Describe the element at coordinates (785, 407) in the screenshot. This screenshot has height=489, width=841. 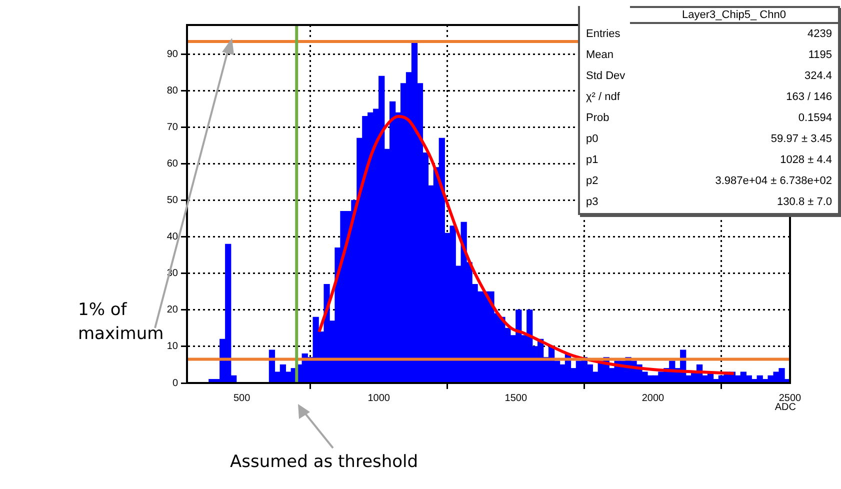
I see `x-axis-title: ADC` at that location.